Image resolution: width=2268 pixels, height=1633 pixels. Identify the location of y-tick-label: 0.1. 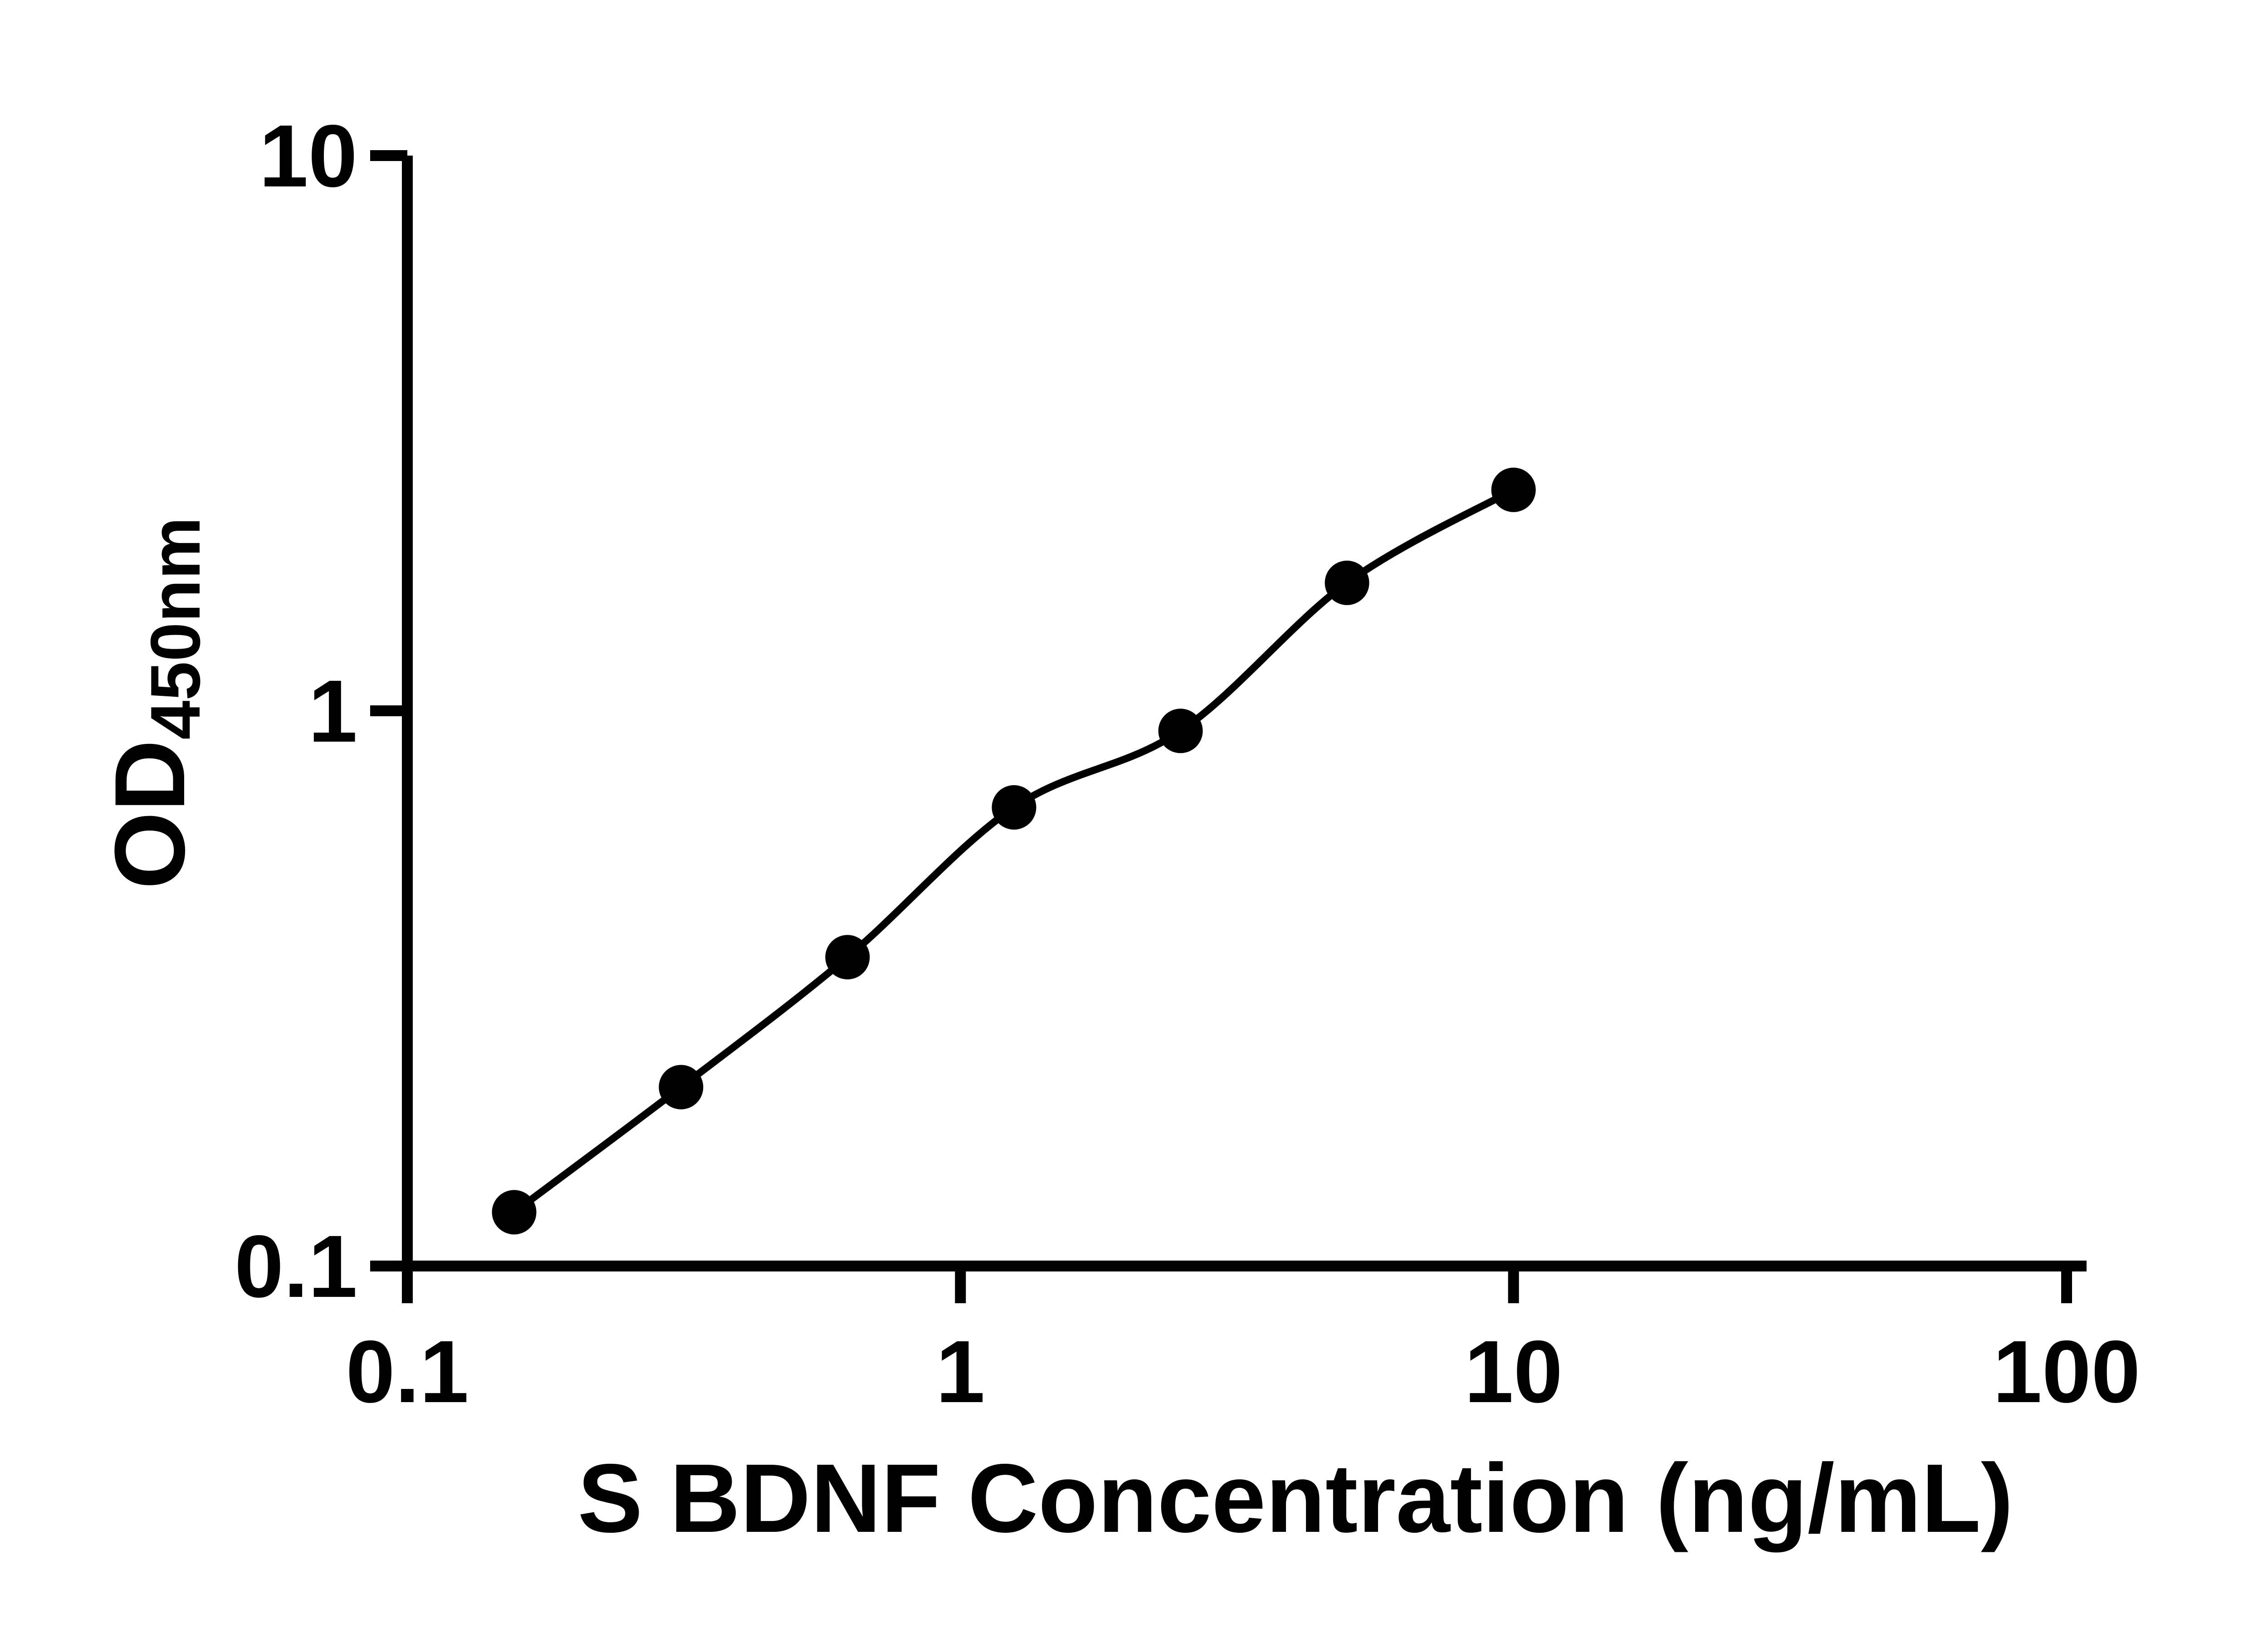
(296, 1266).